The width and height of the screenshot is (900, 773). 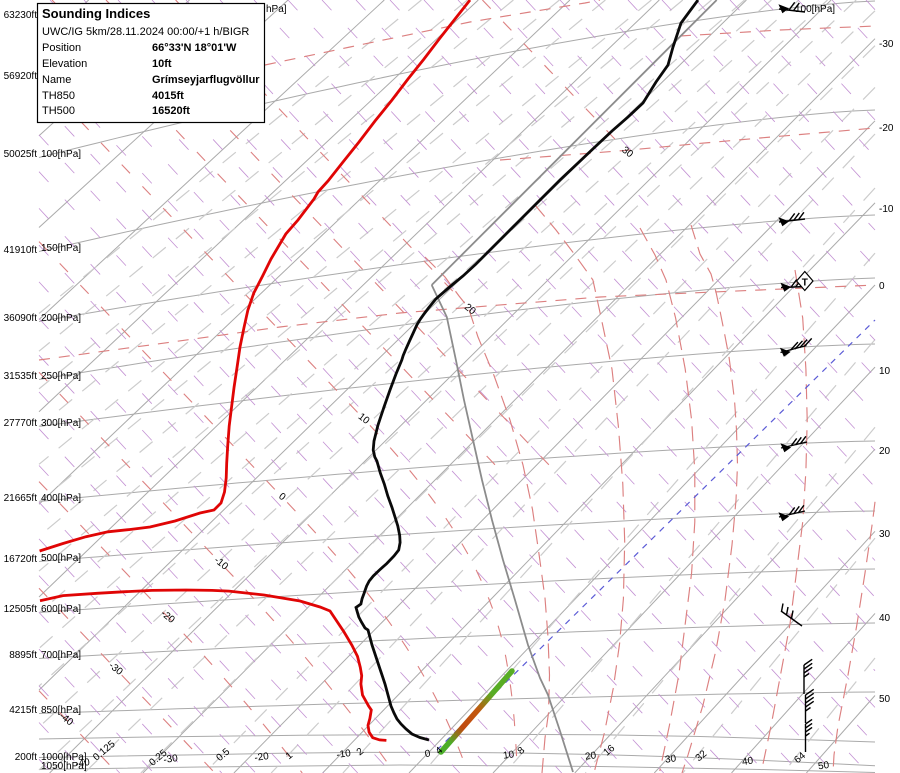 I want to click on svg-text: 36090ft, so click(x=21, y=318).